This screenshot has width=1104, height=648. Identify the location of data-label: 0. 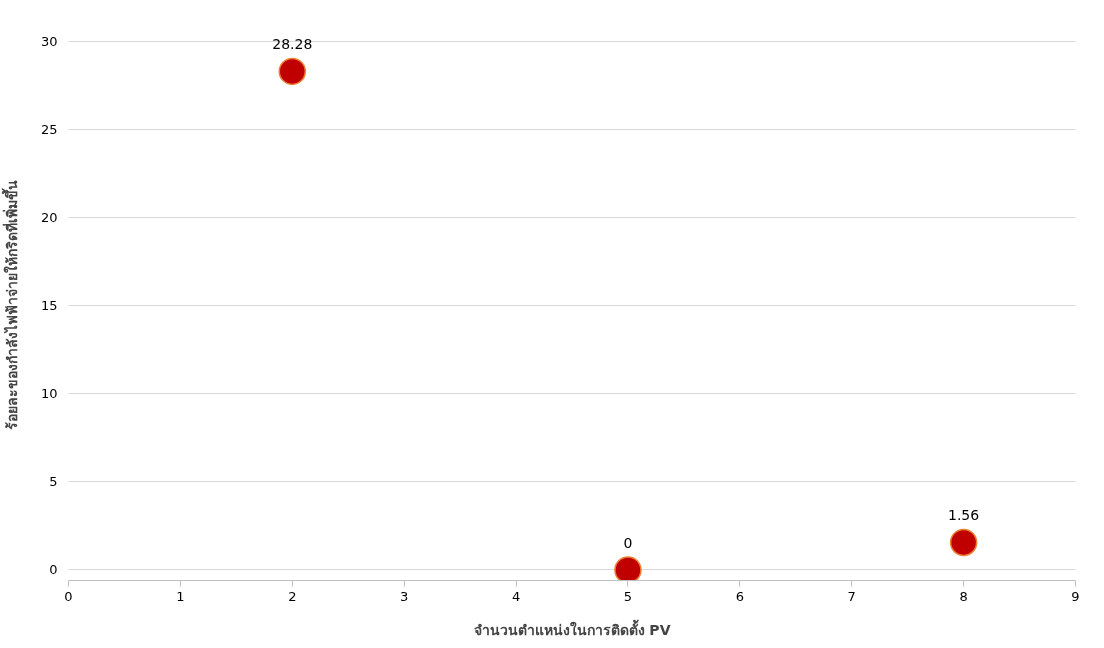
(628, 542).